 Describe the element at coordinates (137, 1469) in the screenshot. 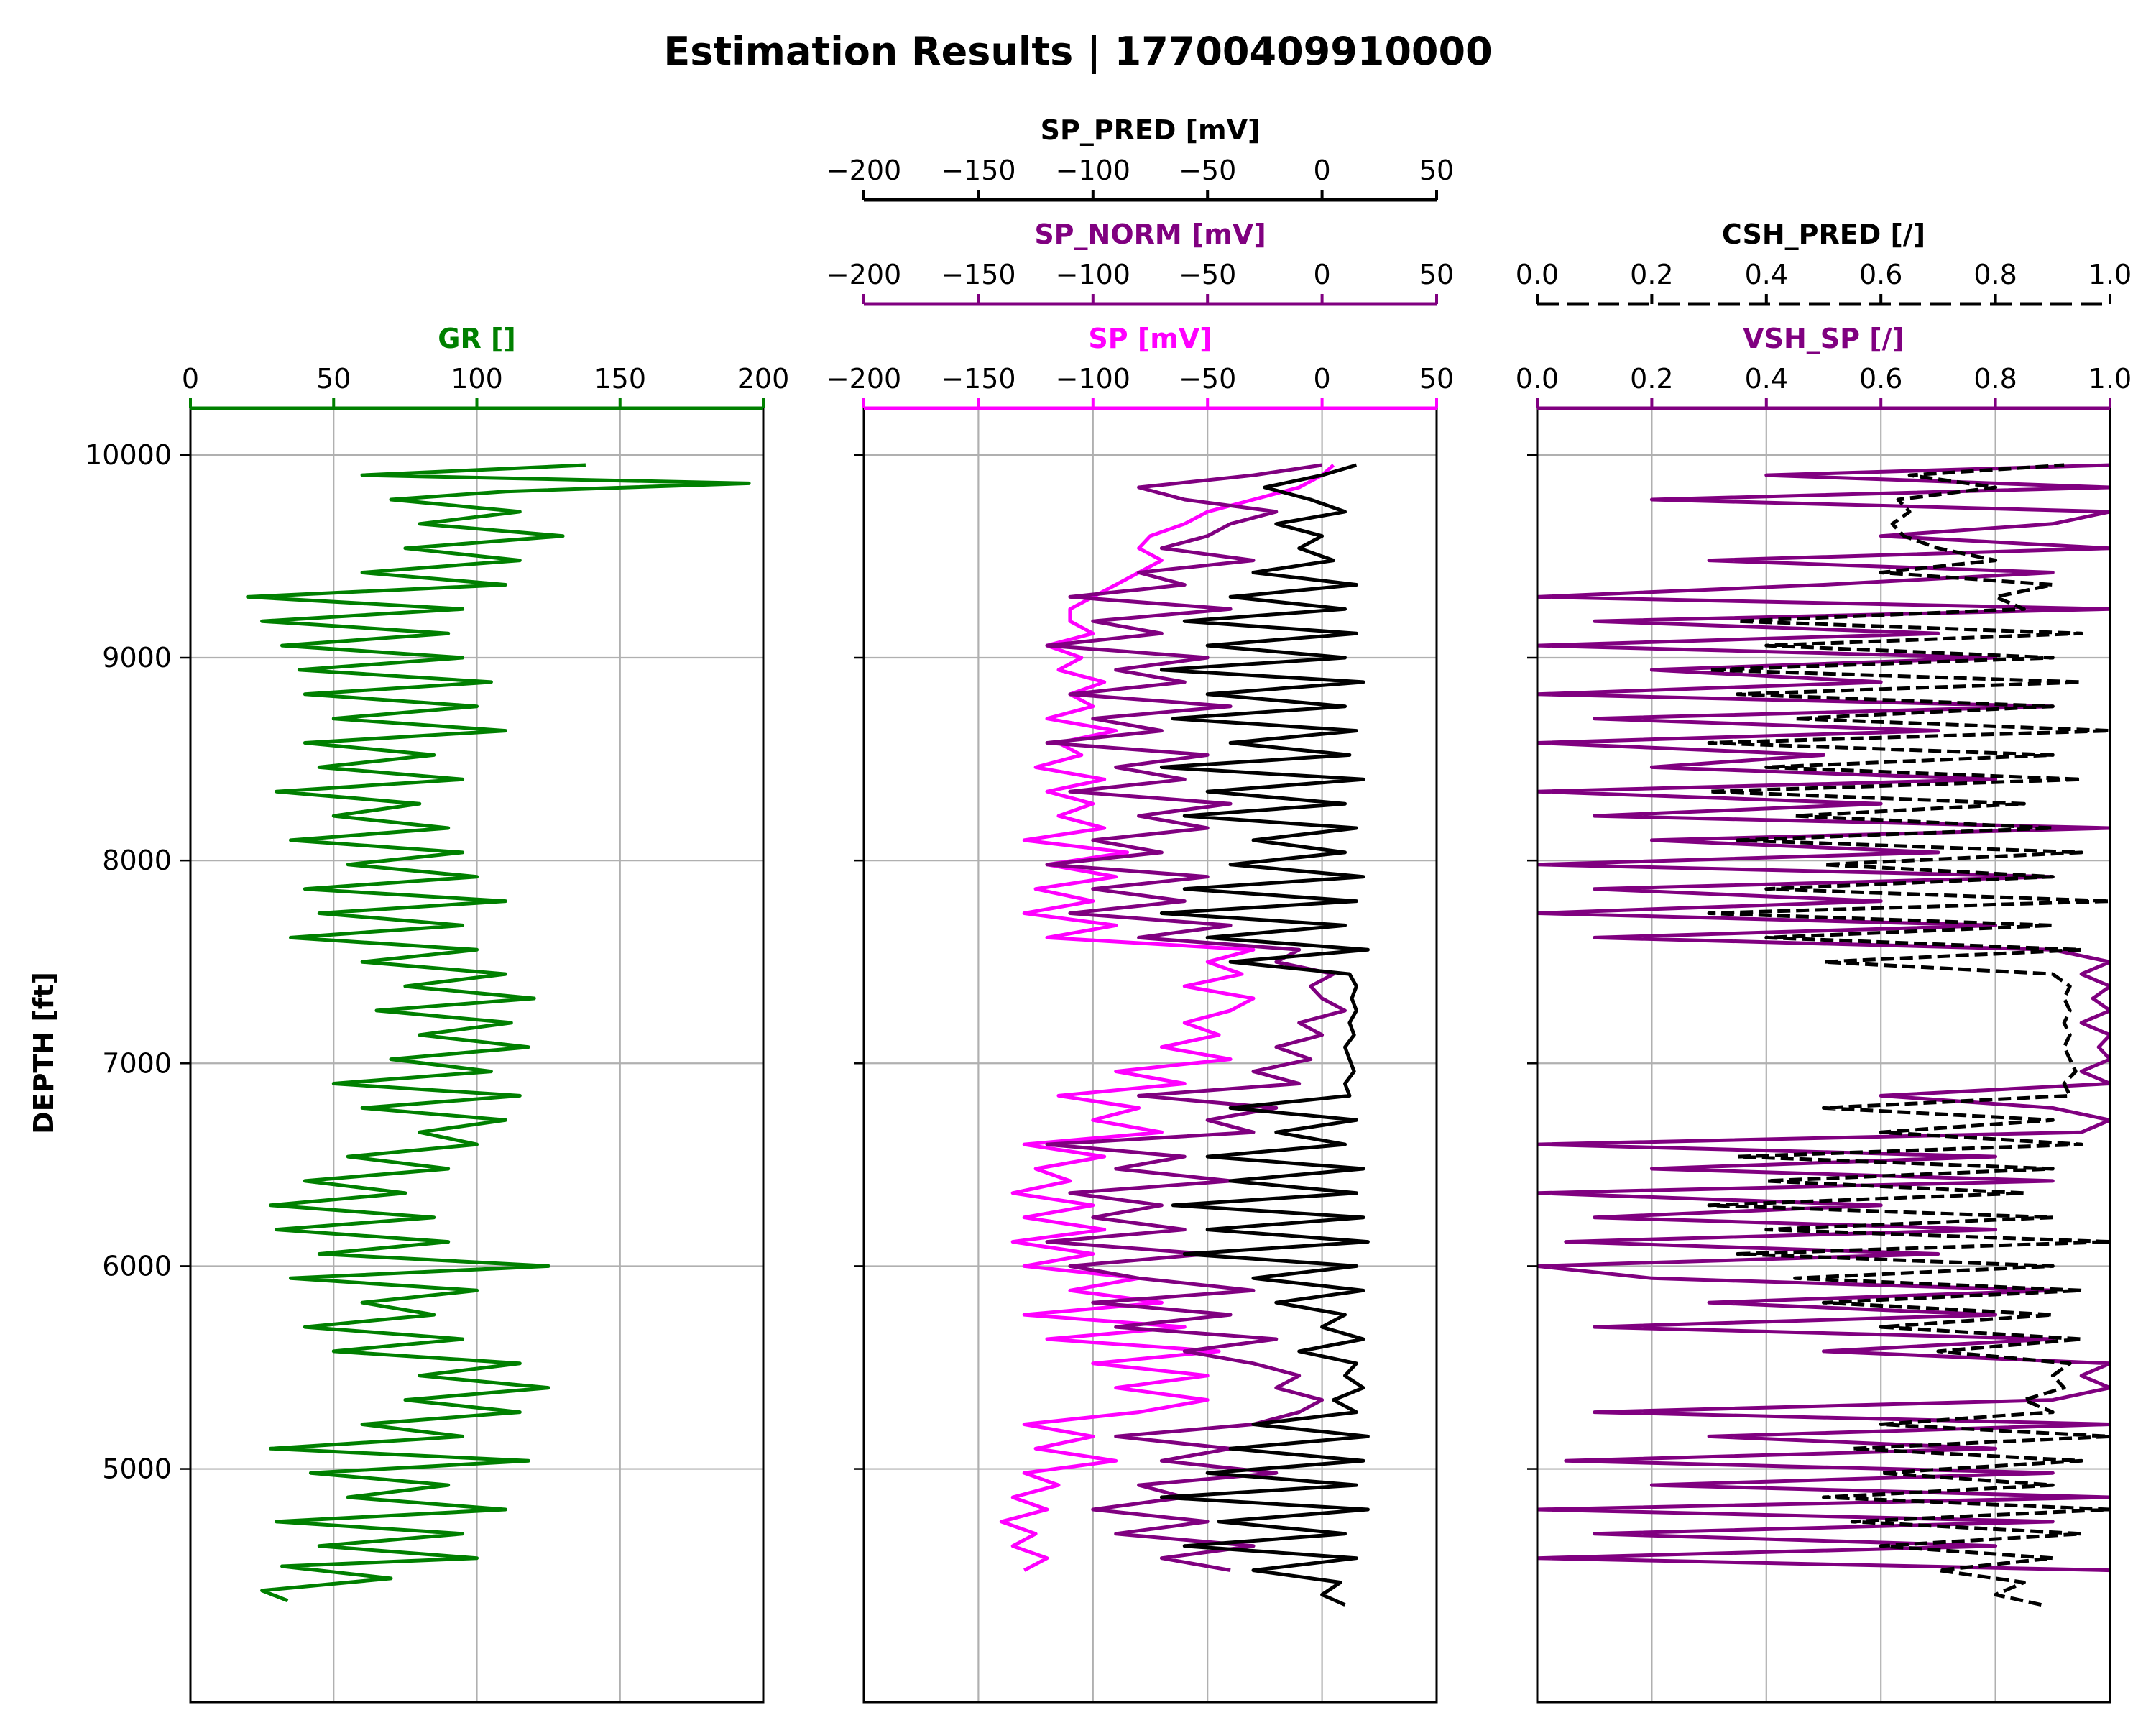

I see `y-tick-label: 5000` at that location.